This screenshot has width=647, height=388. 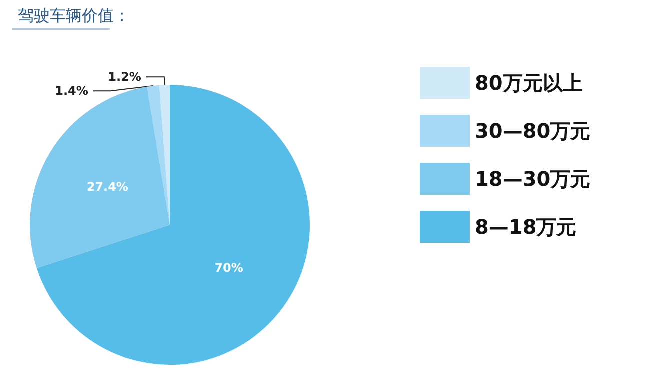 I want to click on legend-label: 18—30万元, so click(x=533, y=179).